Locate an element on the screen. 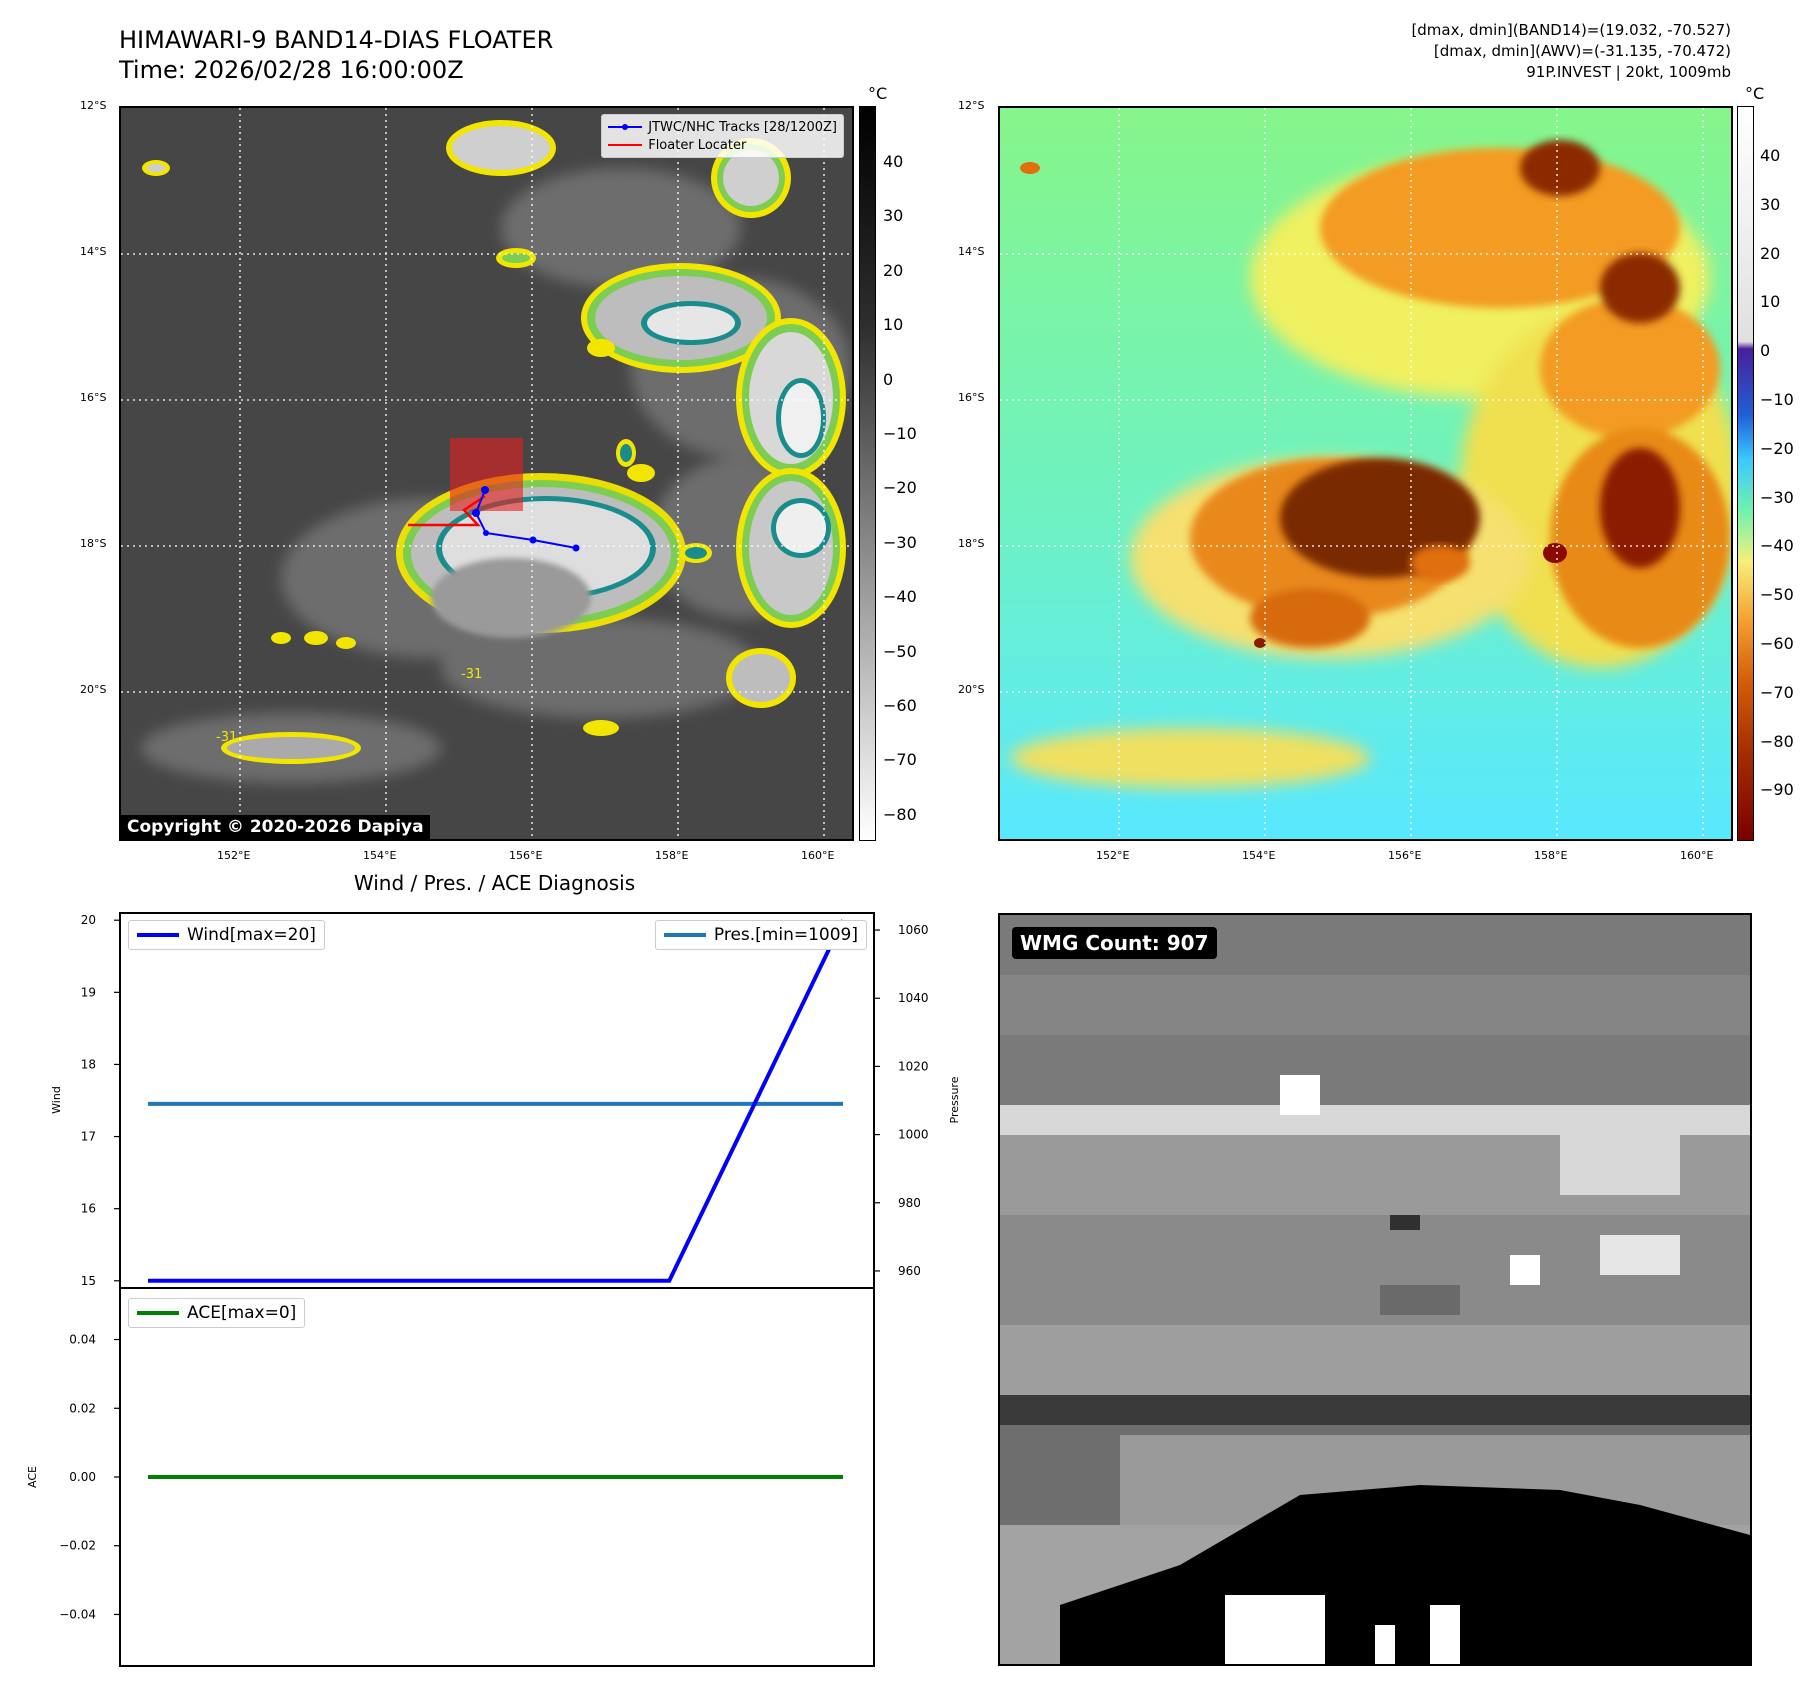 The height and width of the screenshot is (1696, 1813). figure-time: Time: 2026/02/28 16:00:00Z is located at coordinates (291, 70).